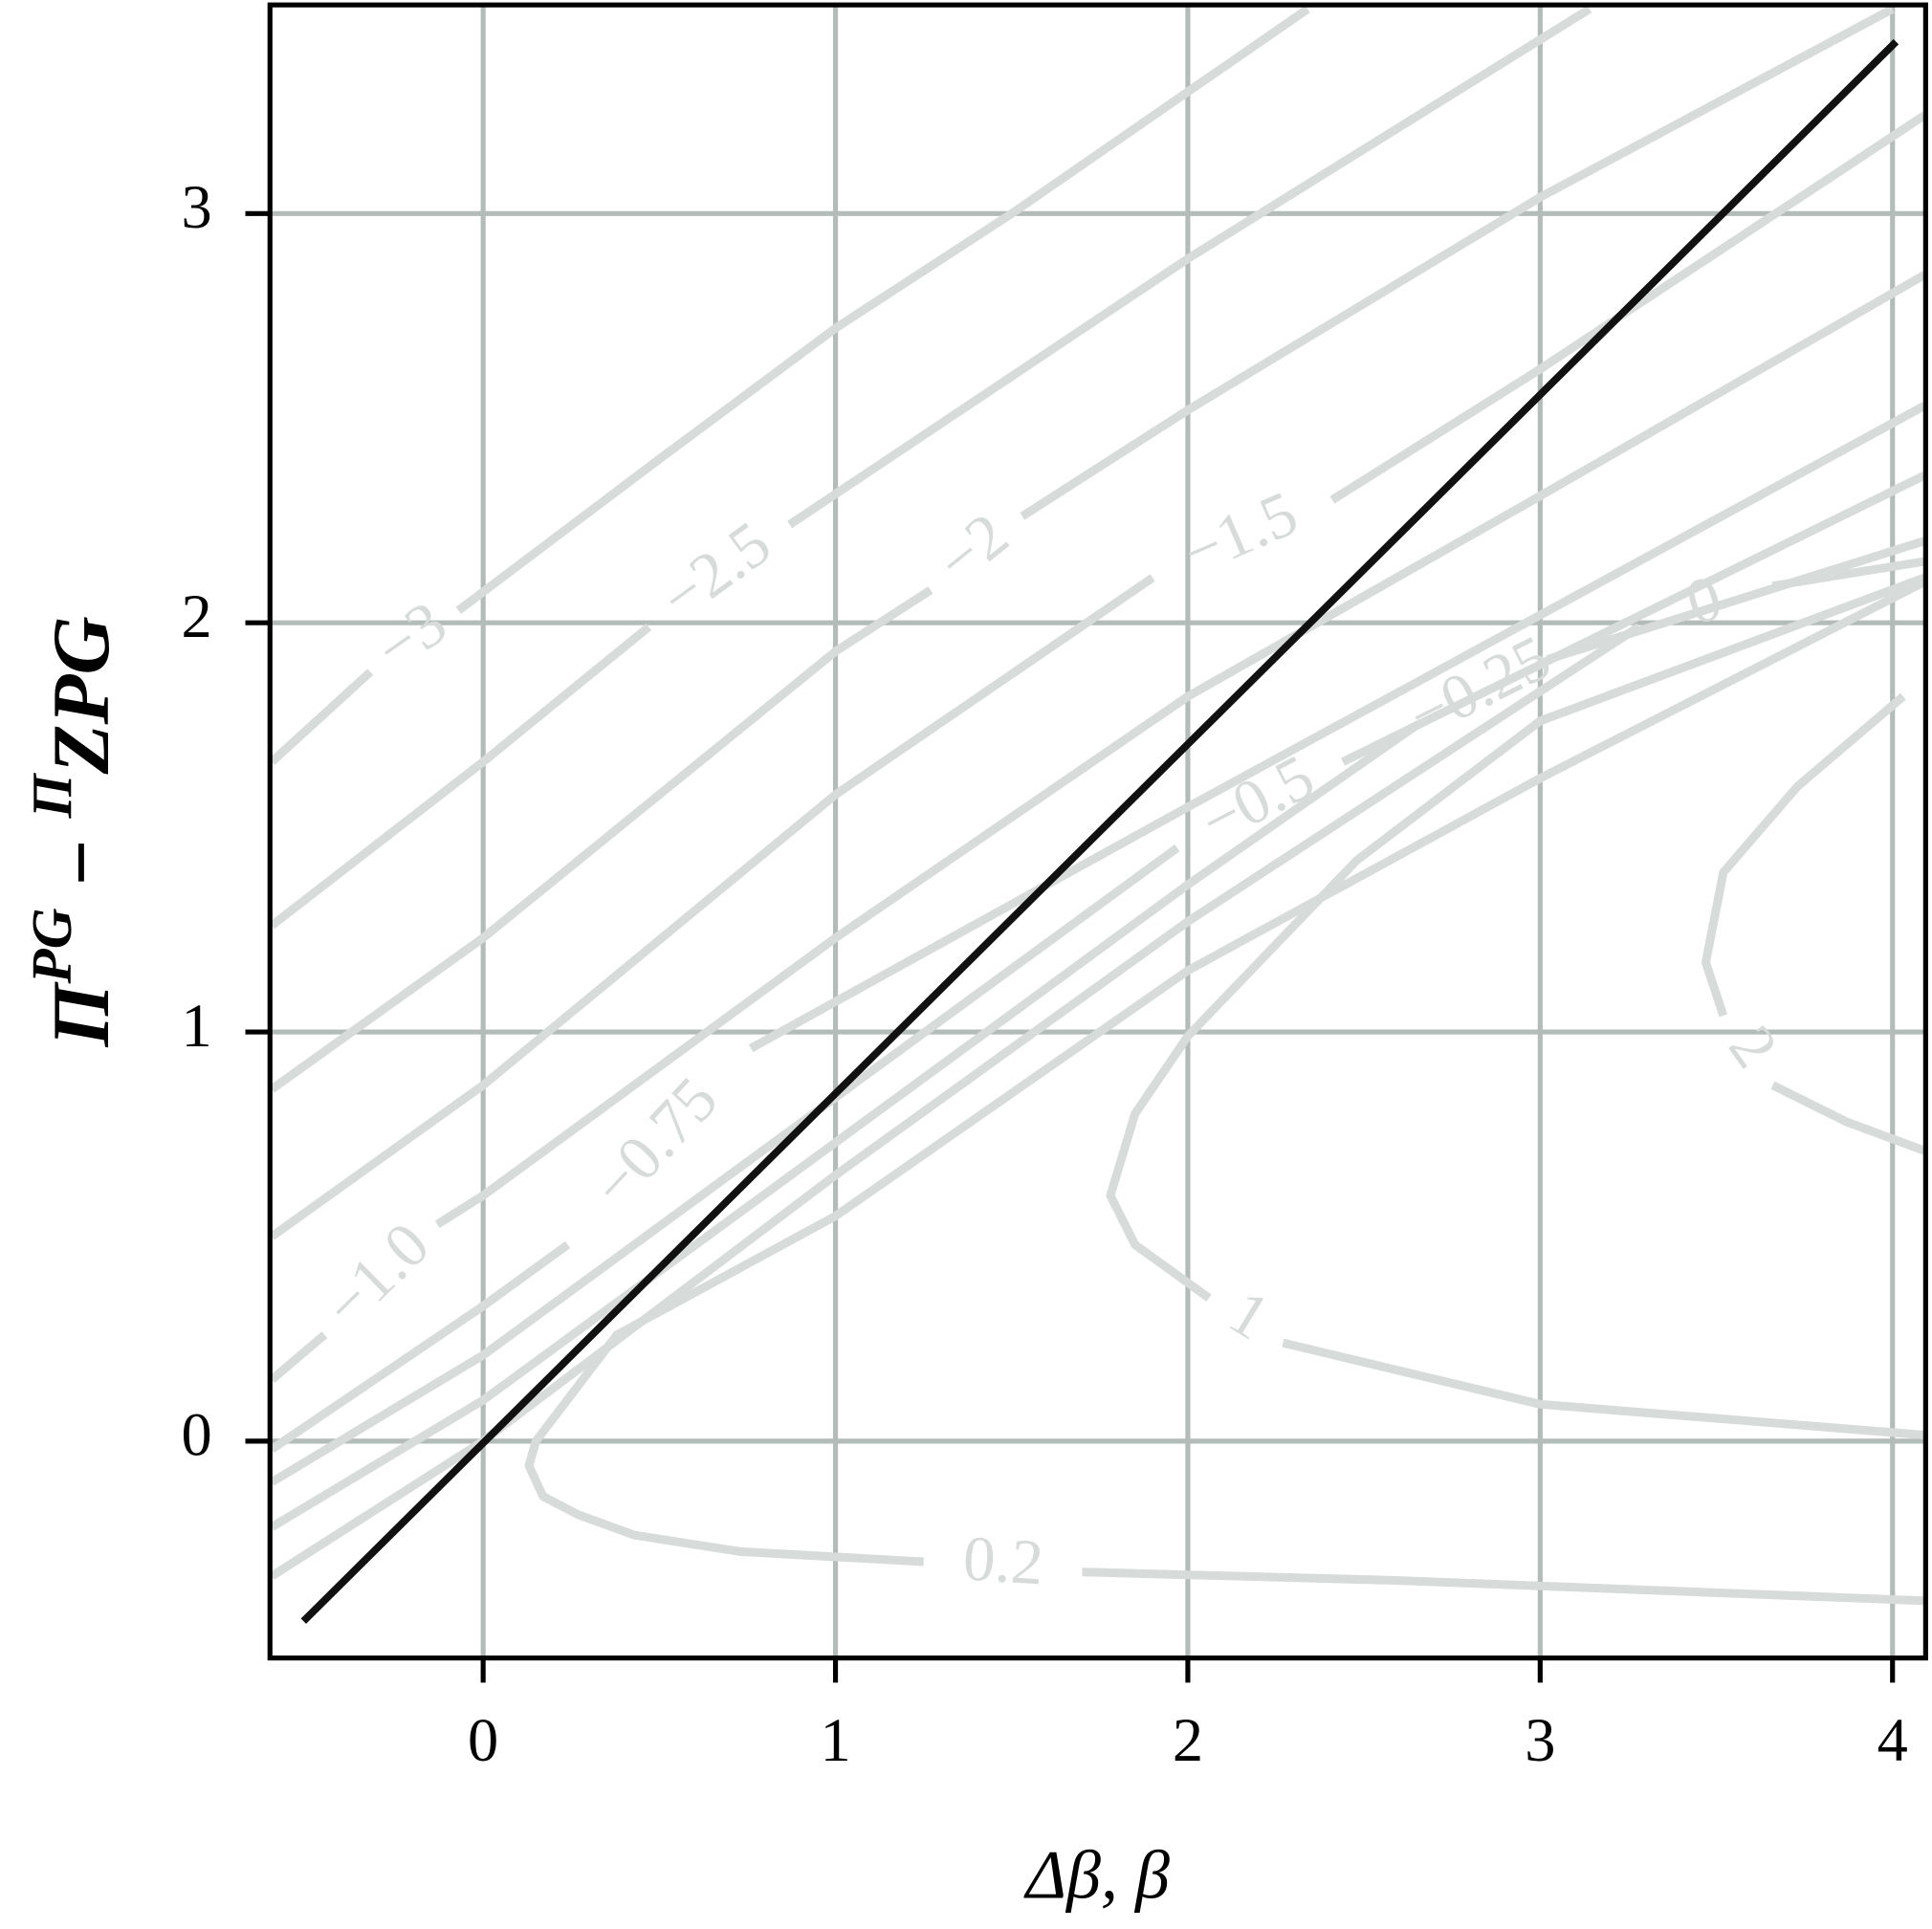 The height and width of the screenshot is (1929, 1932). I want to click on contour-label: −2, so click(972, 548).